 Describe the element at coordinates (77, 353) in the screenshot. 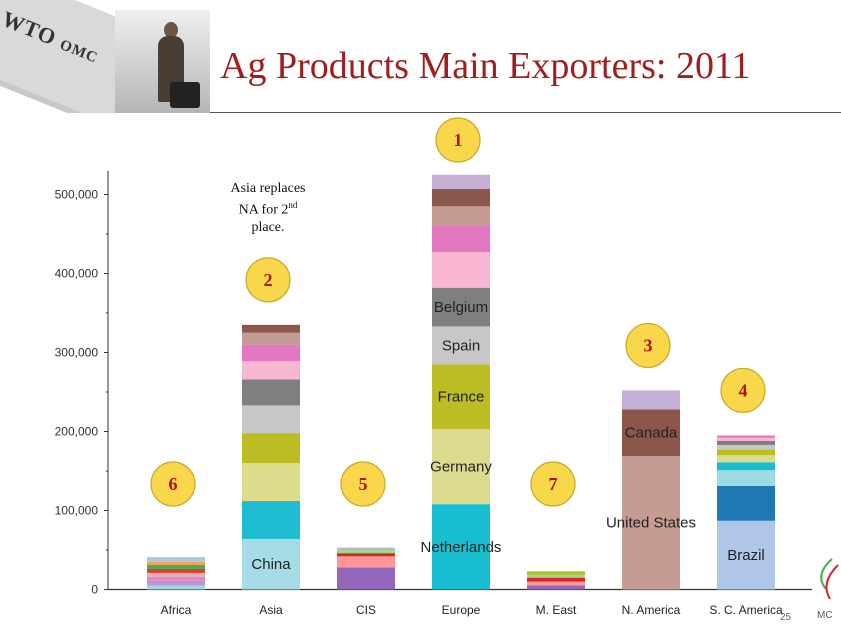

I see `y-tick-label: 300,000` at that location.